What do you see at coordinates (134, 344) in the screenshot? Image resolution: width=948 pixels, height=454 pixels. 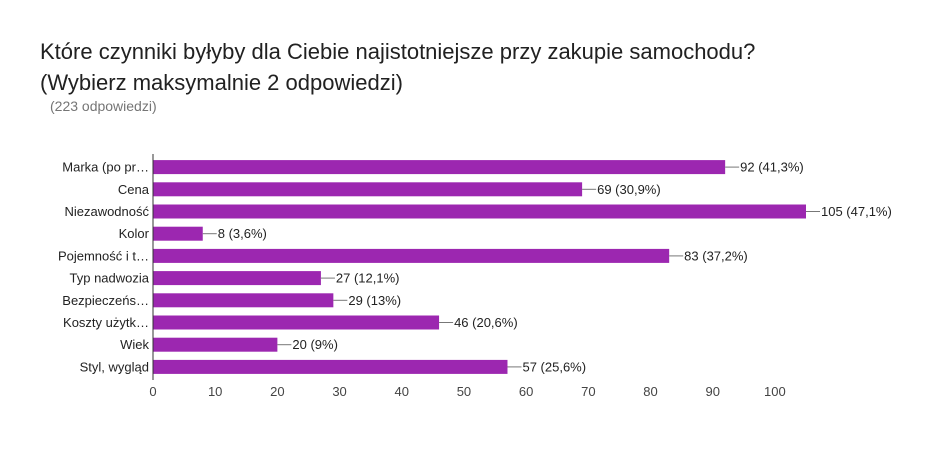 I see `category-label: Wiek` at bounding box center [134, 344].